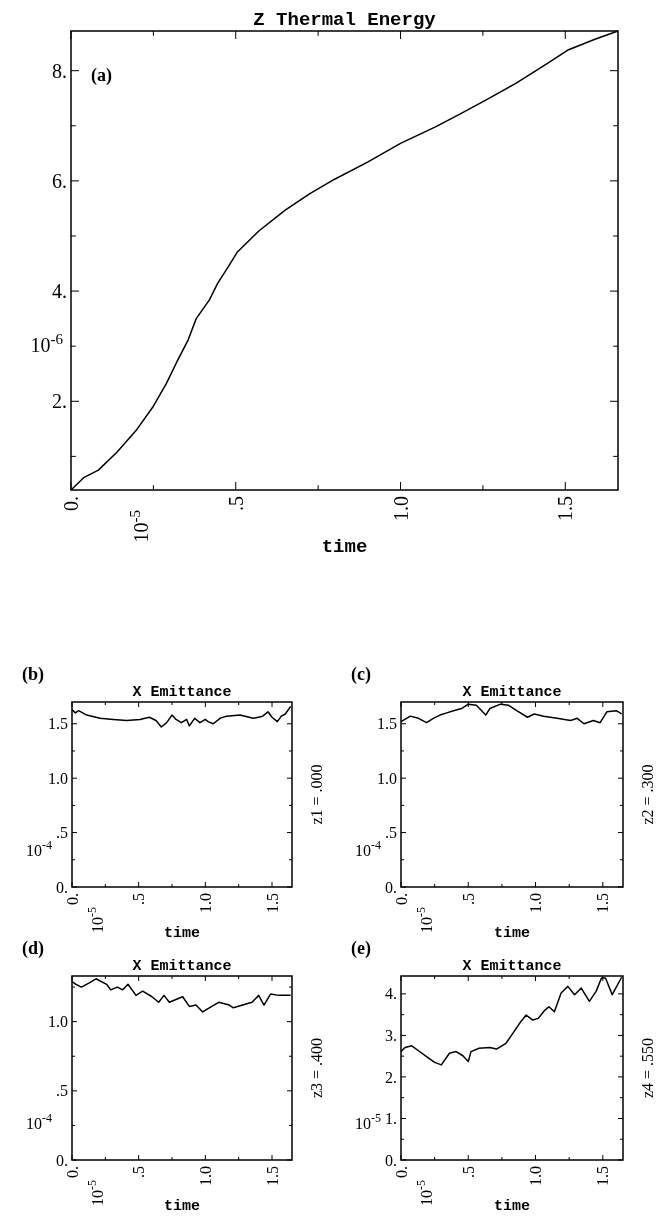 The image size is (657, 1220). What do you see at coordinates (391, 1119) in the screenshot?
I see `y-tick-label: 1.` at bounding box center [391, 1119].